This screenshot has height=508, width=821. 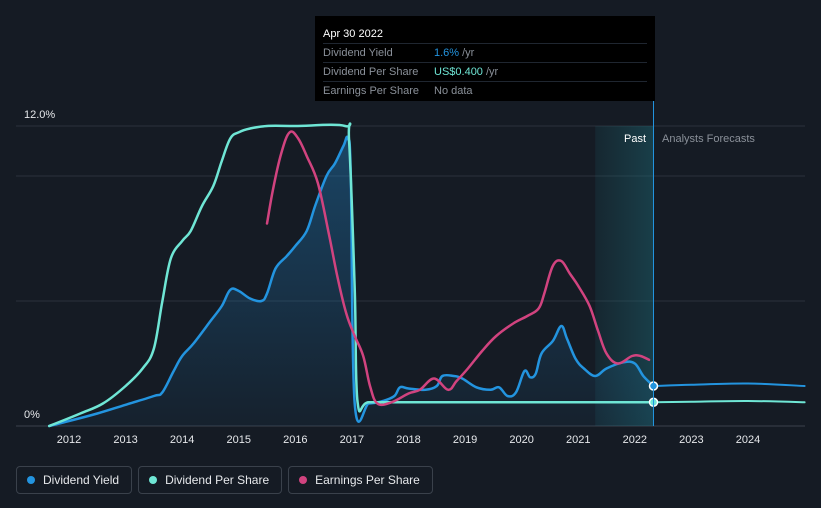 I want to click on tooltip-row-dividend-per-share: Dividend Per Share US$0.400 /yr, so click(x=485, y=71).